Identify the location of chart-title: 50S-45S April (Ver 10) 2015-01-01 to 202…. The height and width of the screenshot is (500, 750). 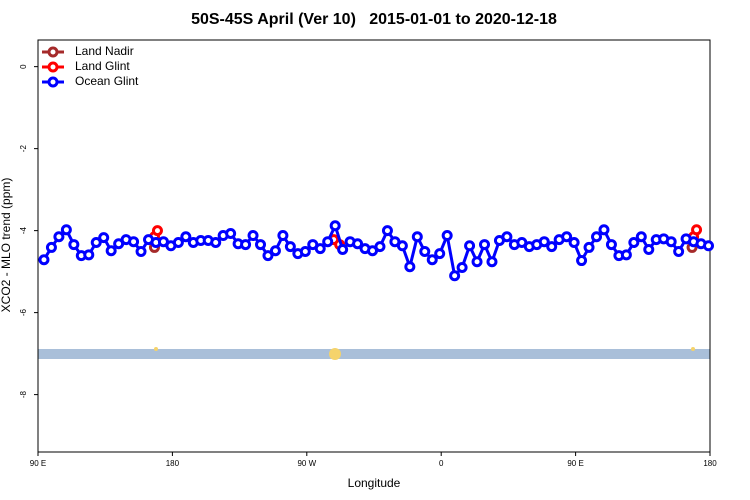
(374, 19).